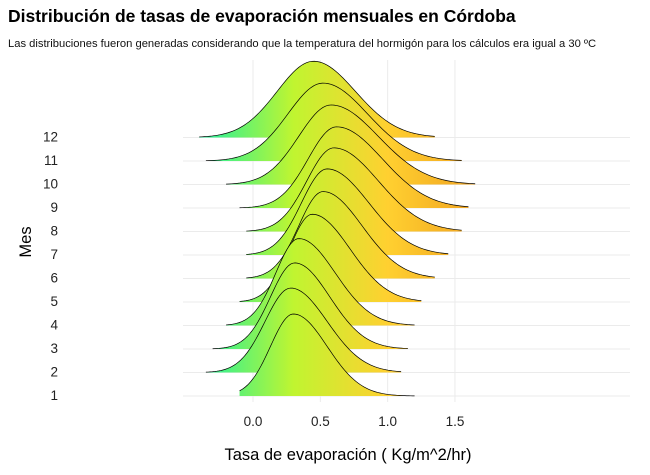 This screenshot has width=650, height=475. What do you see at coordinates (54, 372) in the screenshot?
I see `y-tick-label: 2` at bounding box center [54, 372].